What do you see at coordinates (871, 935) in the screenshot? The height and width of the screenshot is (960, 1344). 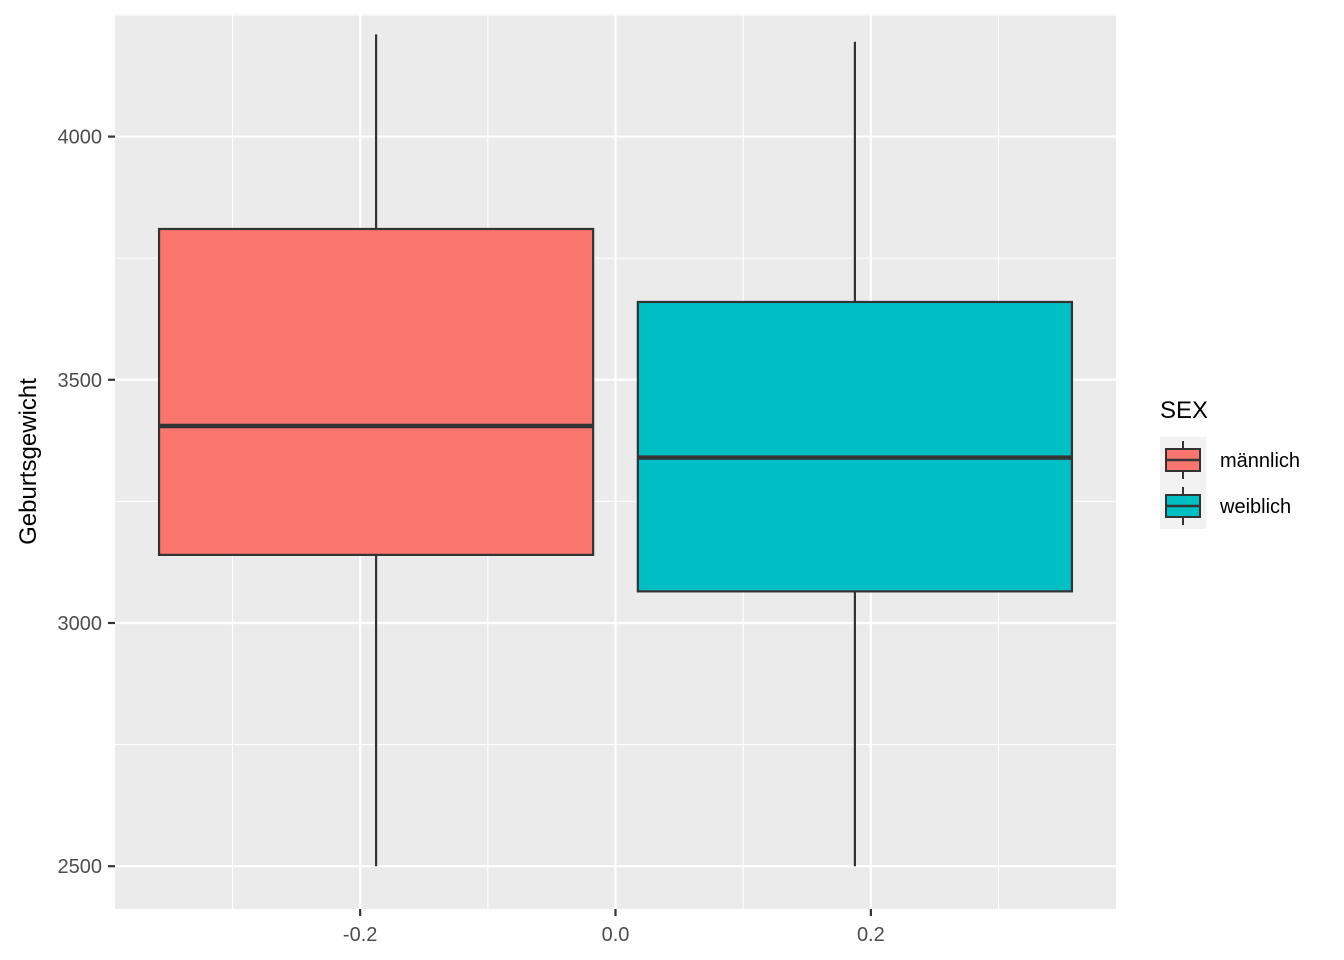 I see `x-tick-label: 0.2` at bounding box center [871, 935].